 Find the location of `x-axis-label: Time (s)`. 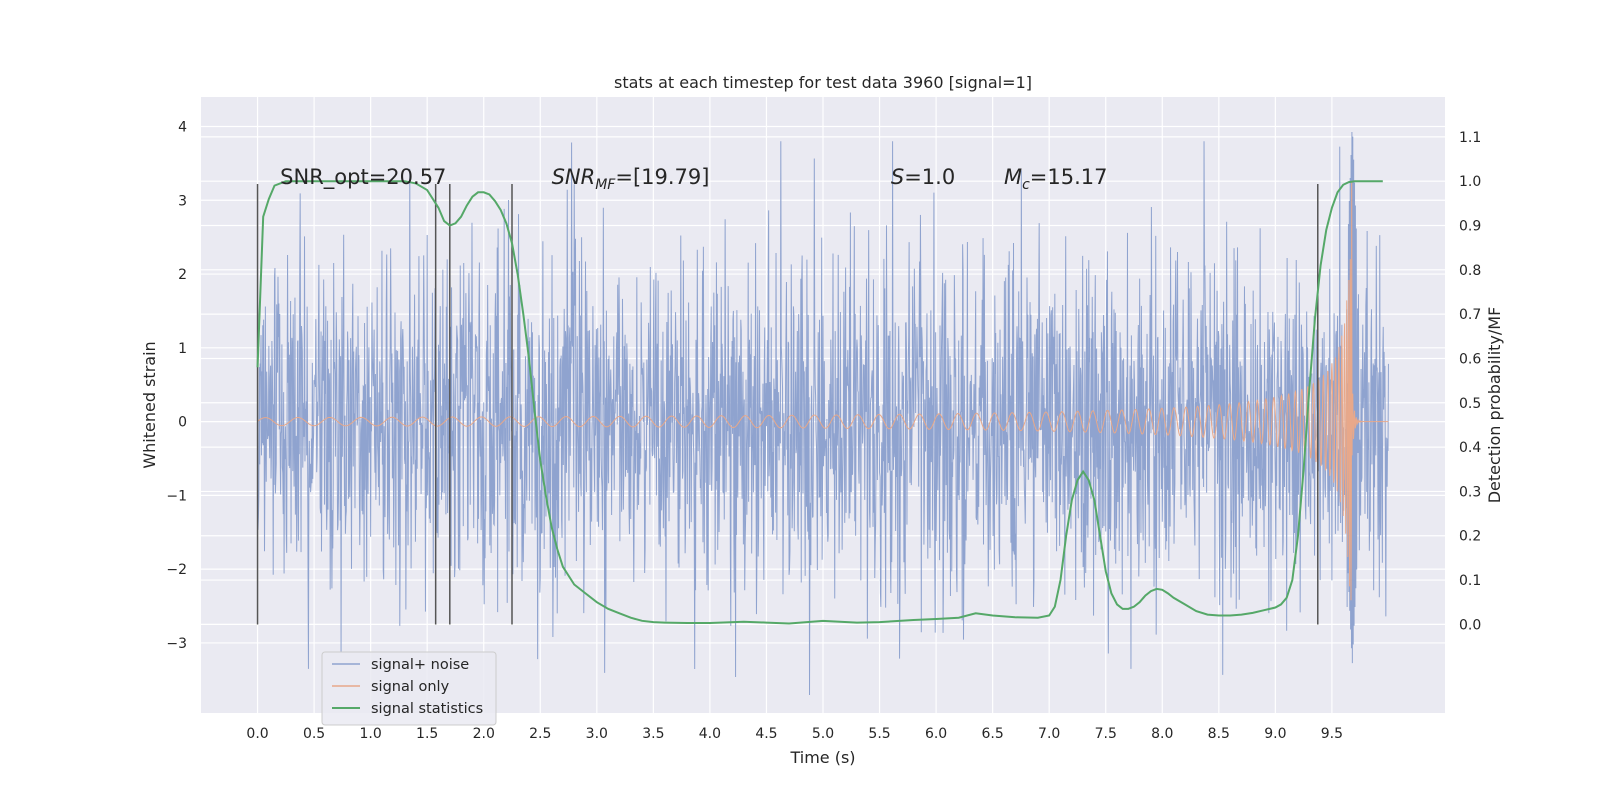

x-axis-label: Time (s) is located at coordinates (822, 757).